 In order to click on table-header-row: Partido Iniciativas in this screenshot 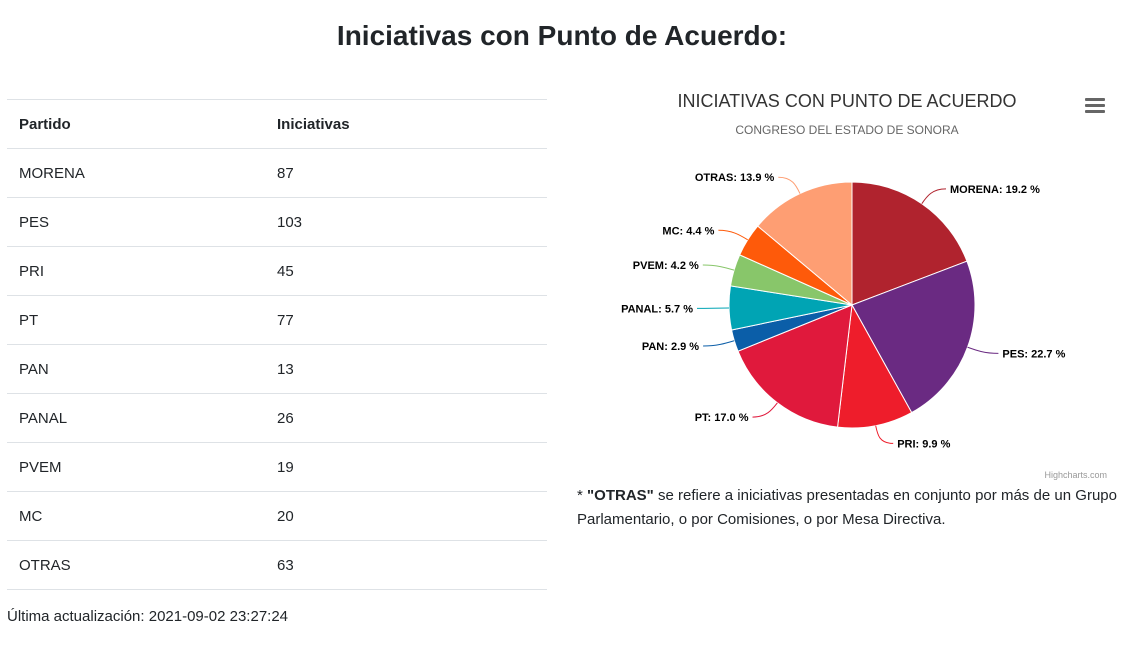, I will do `click(277, 124)`.